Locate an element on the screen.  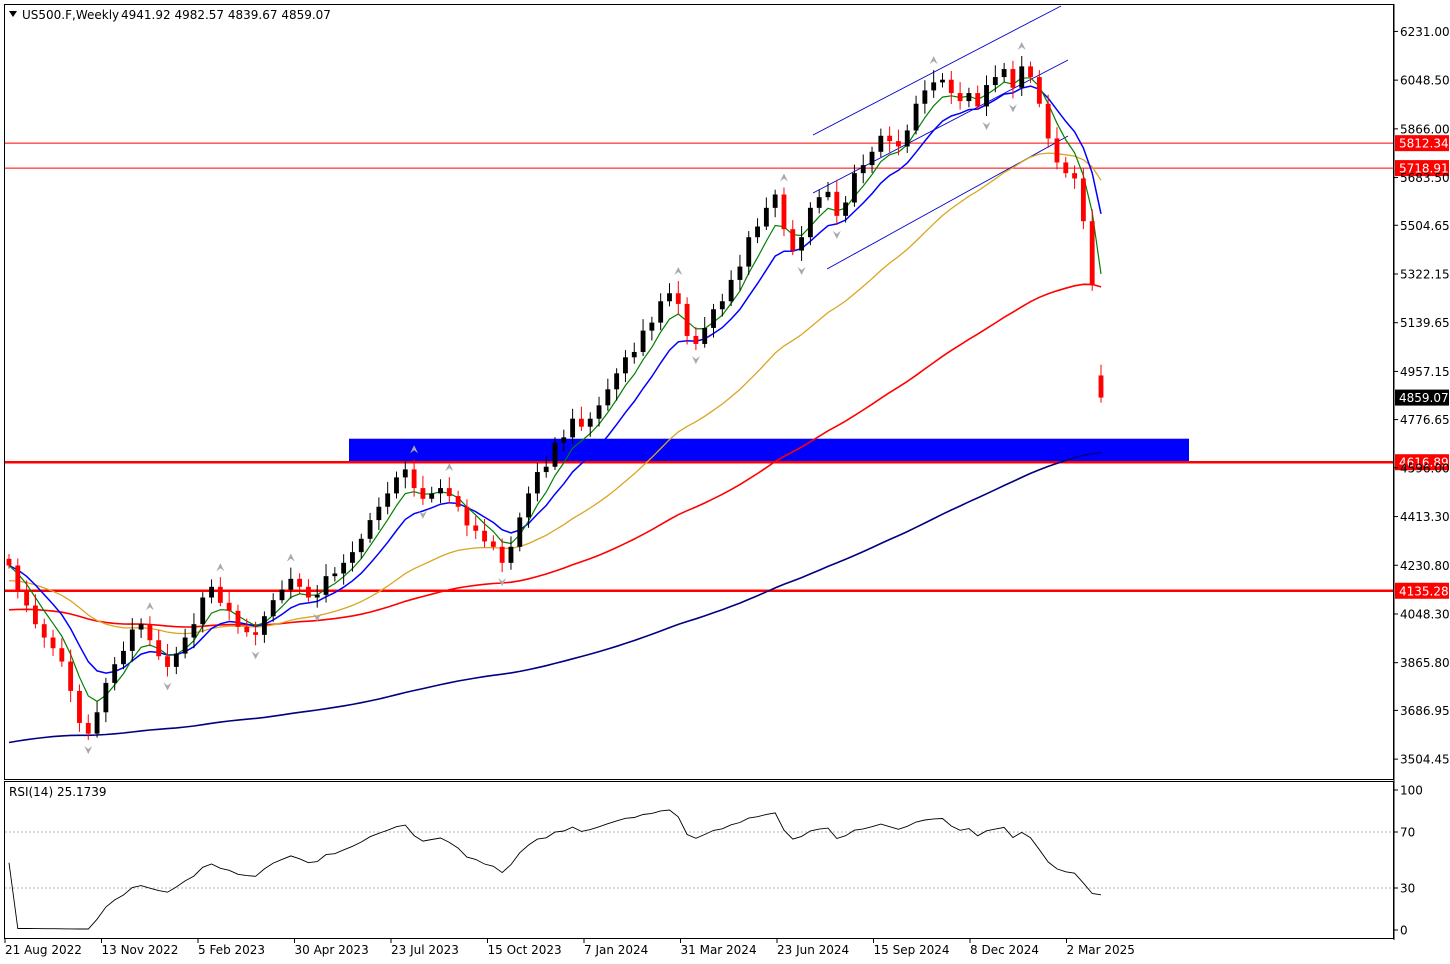
price-tick-label: 5683.50 is located at coordinates (1425, 178).